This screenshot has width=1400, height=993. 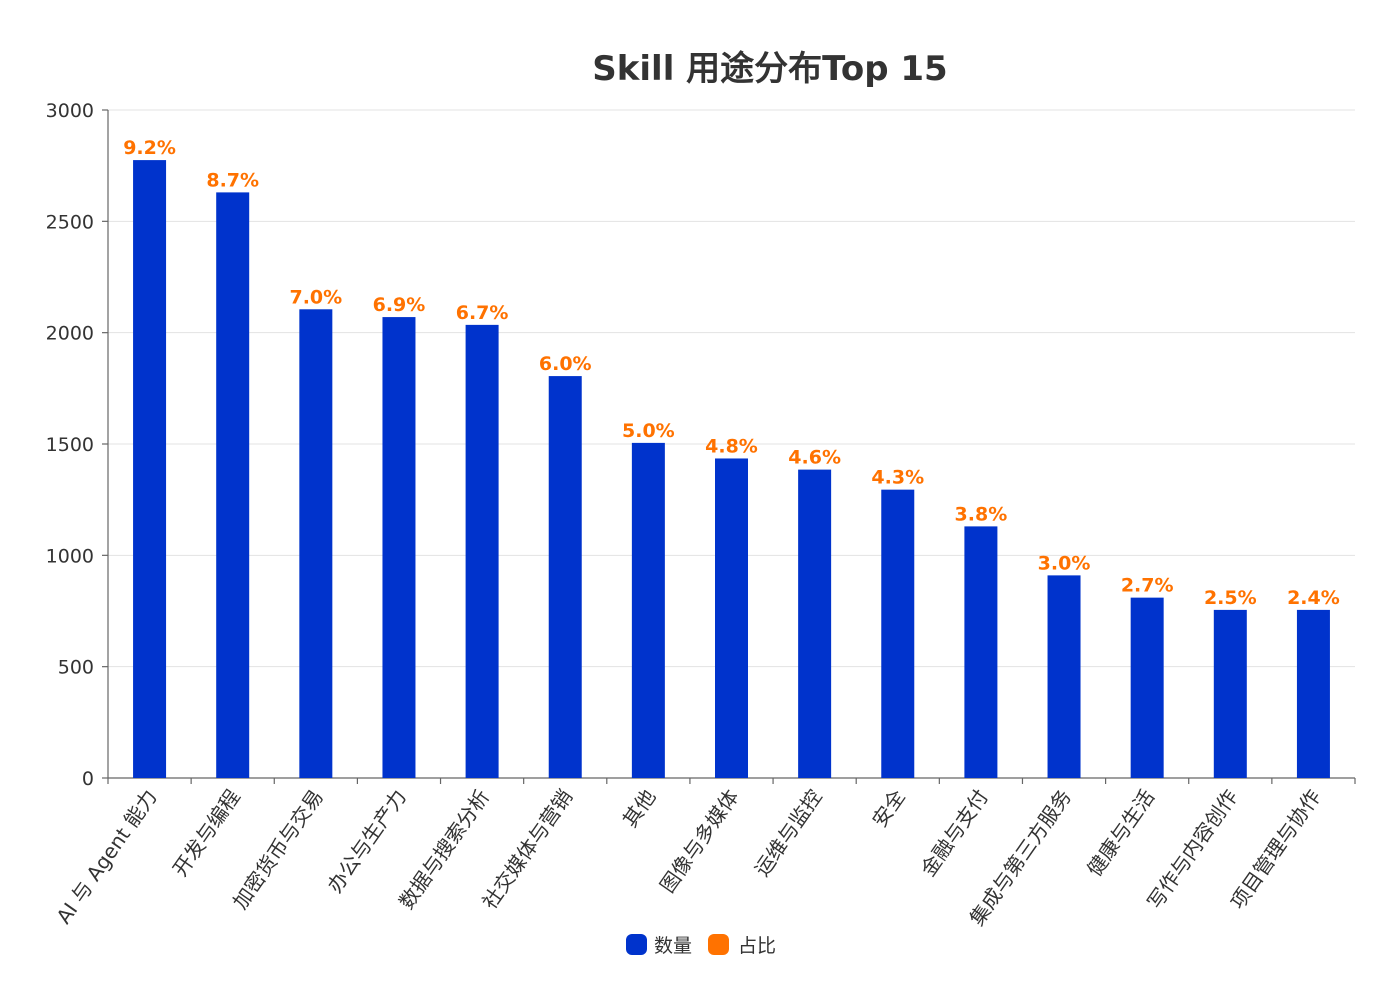 I want to click on x-tick-label: 项目管理与协作, so click(x=1276, y=849).